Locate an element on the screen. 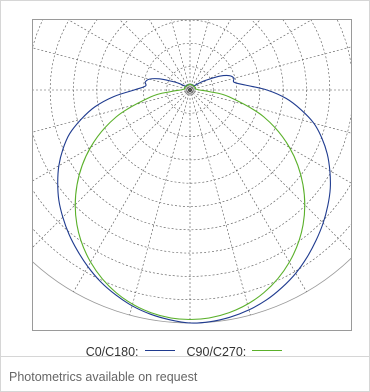 This screenshot has width=370, height=392. legend-swatch-c90 is located at coordinates (267, 351).